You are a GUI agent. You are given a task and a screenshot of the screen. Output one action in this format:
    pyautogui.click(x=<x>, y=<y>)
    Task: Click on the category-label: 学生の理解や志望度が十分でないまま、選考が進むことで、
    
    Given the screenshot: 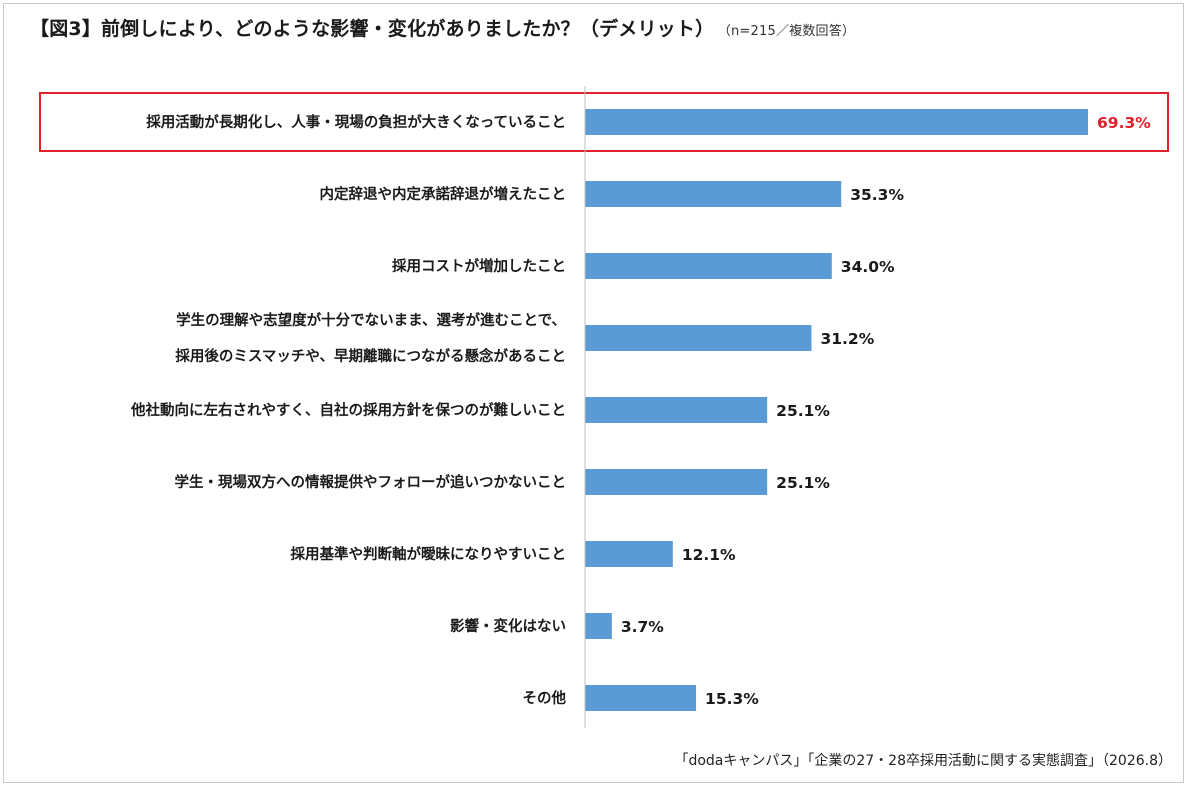 What is the action you would take?
    pyautogui.click(x=371, y=320)
    